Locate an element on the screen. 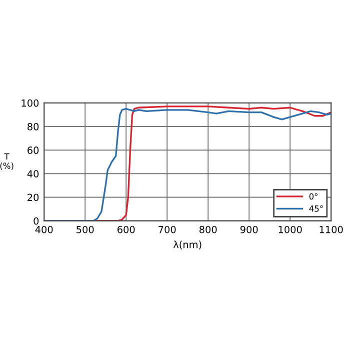 The image size is (350, 350). legend-label: 0° is located at coordinates (313, 196).